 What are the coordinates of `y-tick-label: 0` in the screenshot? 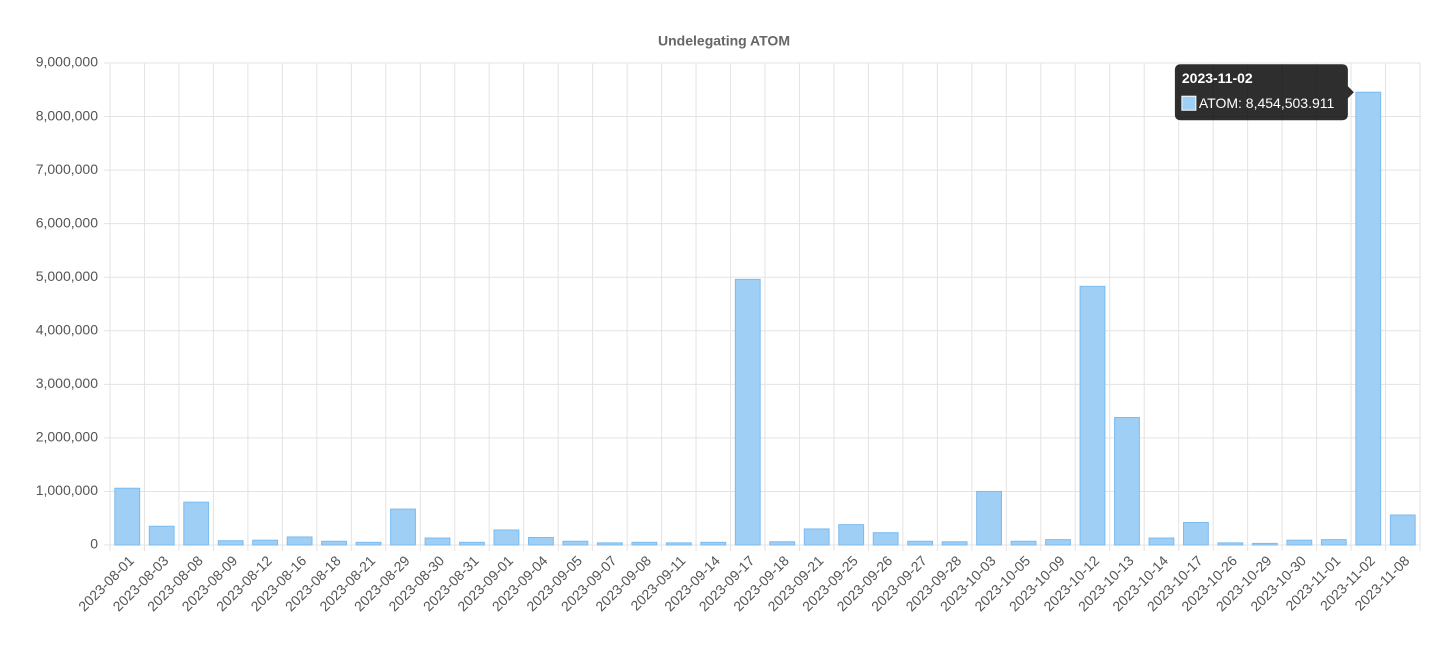 It's located at (94, 544).